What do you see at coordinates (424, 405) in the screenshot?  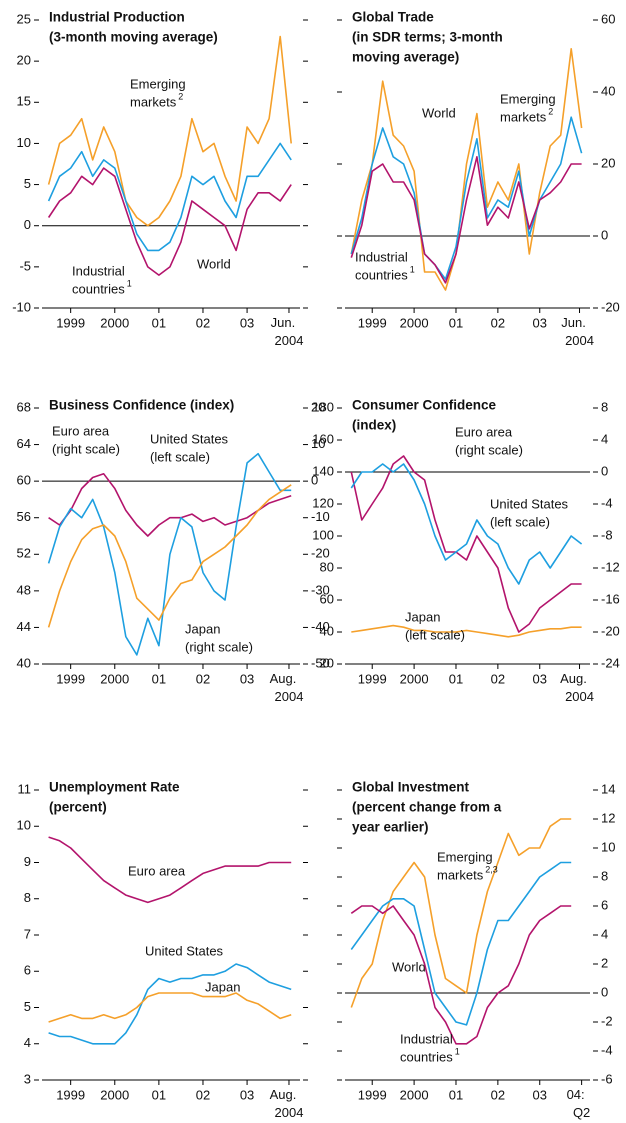 I see `chart-title: Consumer Confidence` at bounding box center [424, 405].